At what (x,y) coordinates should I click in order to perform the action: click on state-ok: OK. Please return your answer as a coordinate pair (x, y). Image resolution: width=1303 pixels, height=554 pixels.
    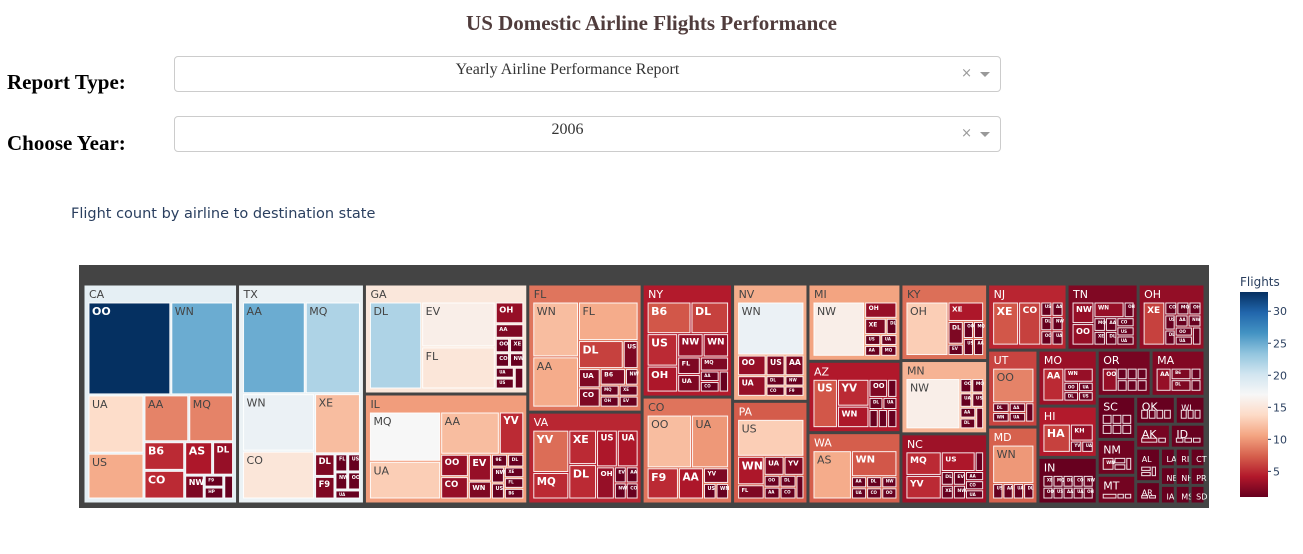
    Looking at the image, I should click on (1155, 410).